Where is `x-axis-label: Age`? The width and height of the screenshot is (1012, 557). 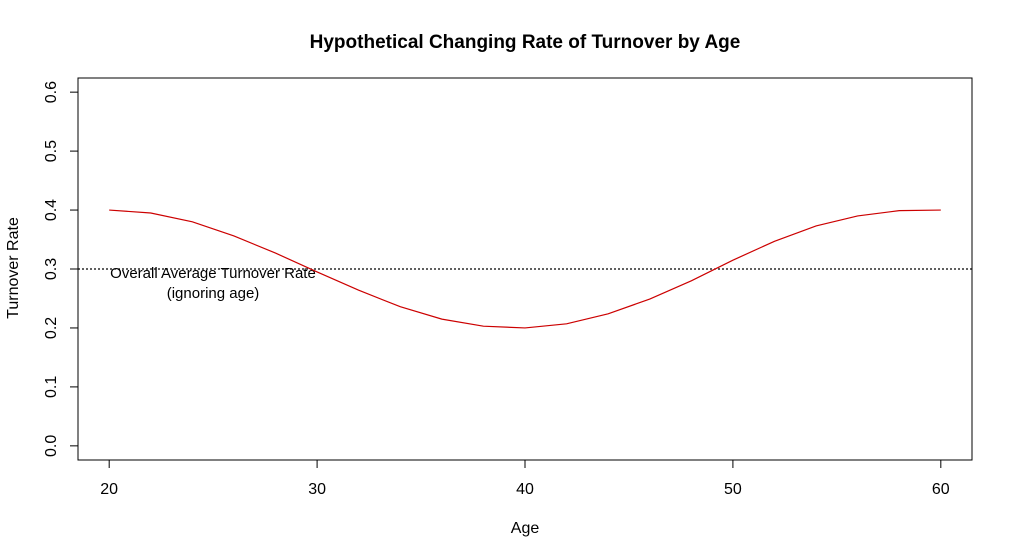 x-axis-label: Age is located at coordinates (525, 528).